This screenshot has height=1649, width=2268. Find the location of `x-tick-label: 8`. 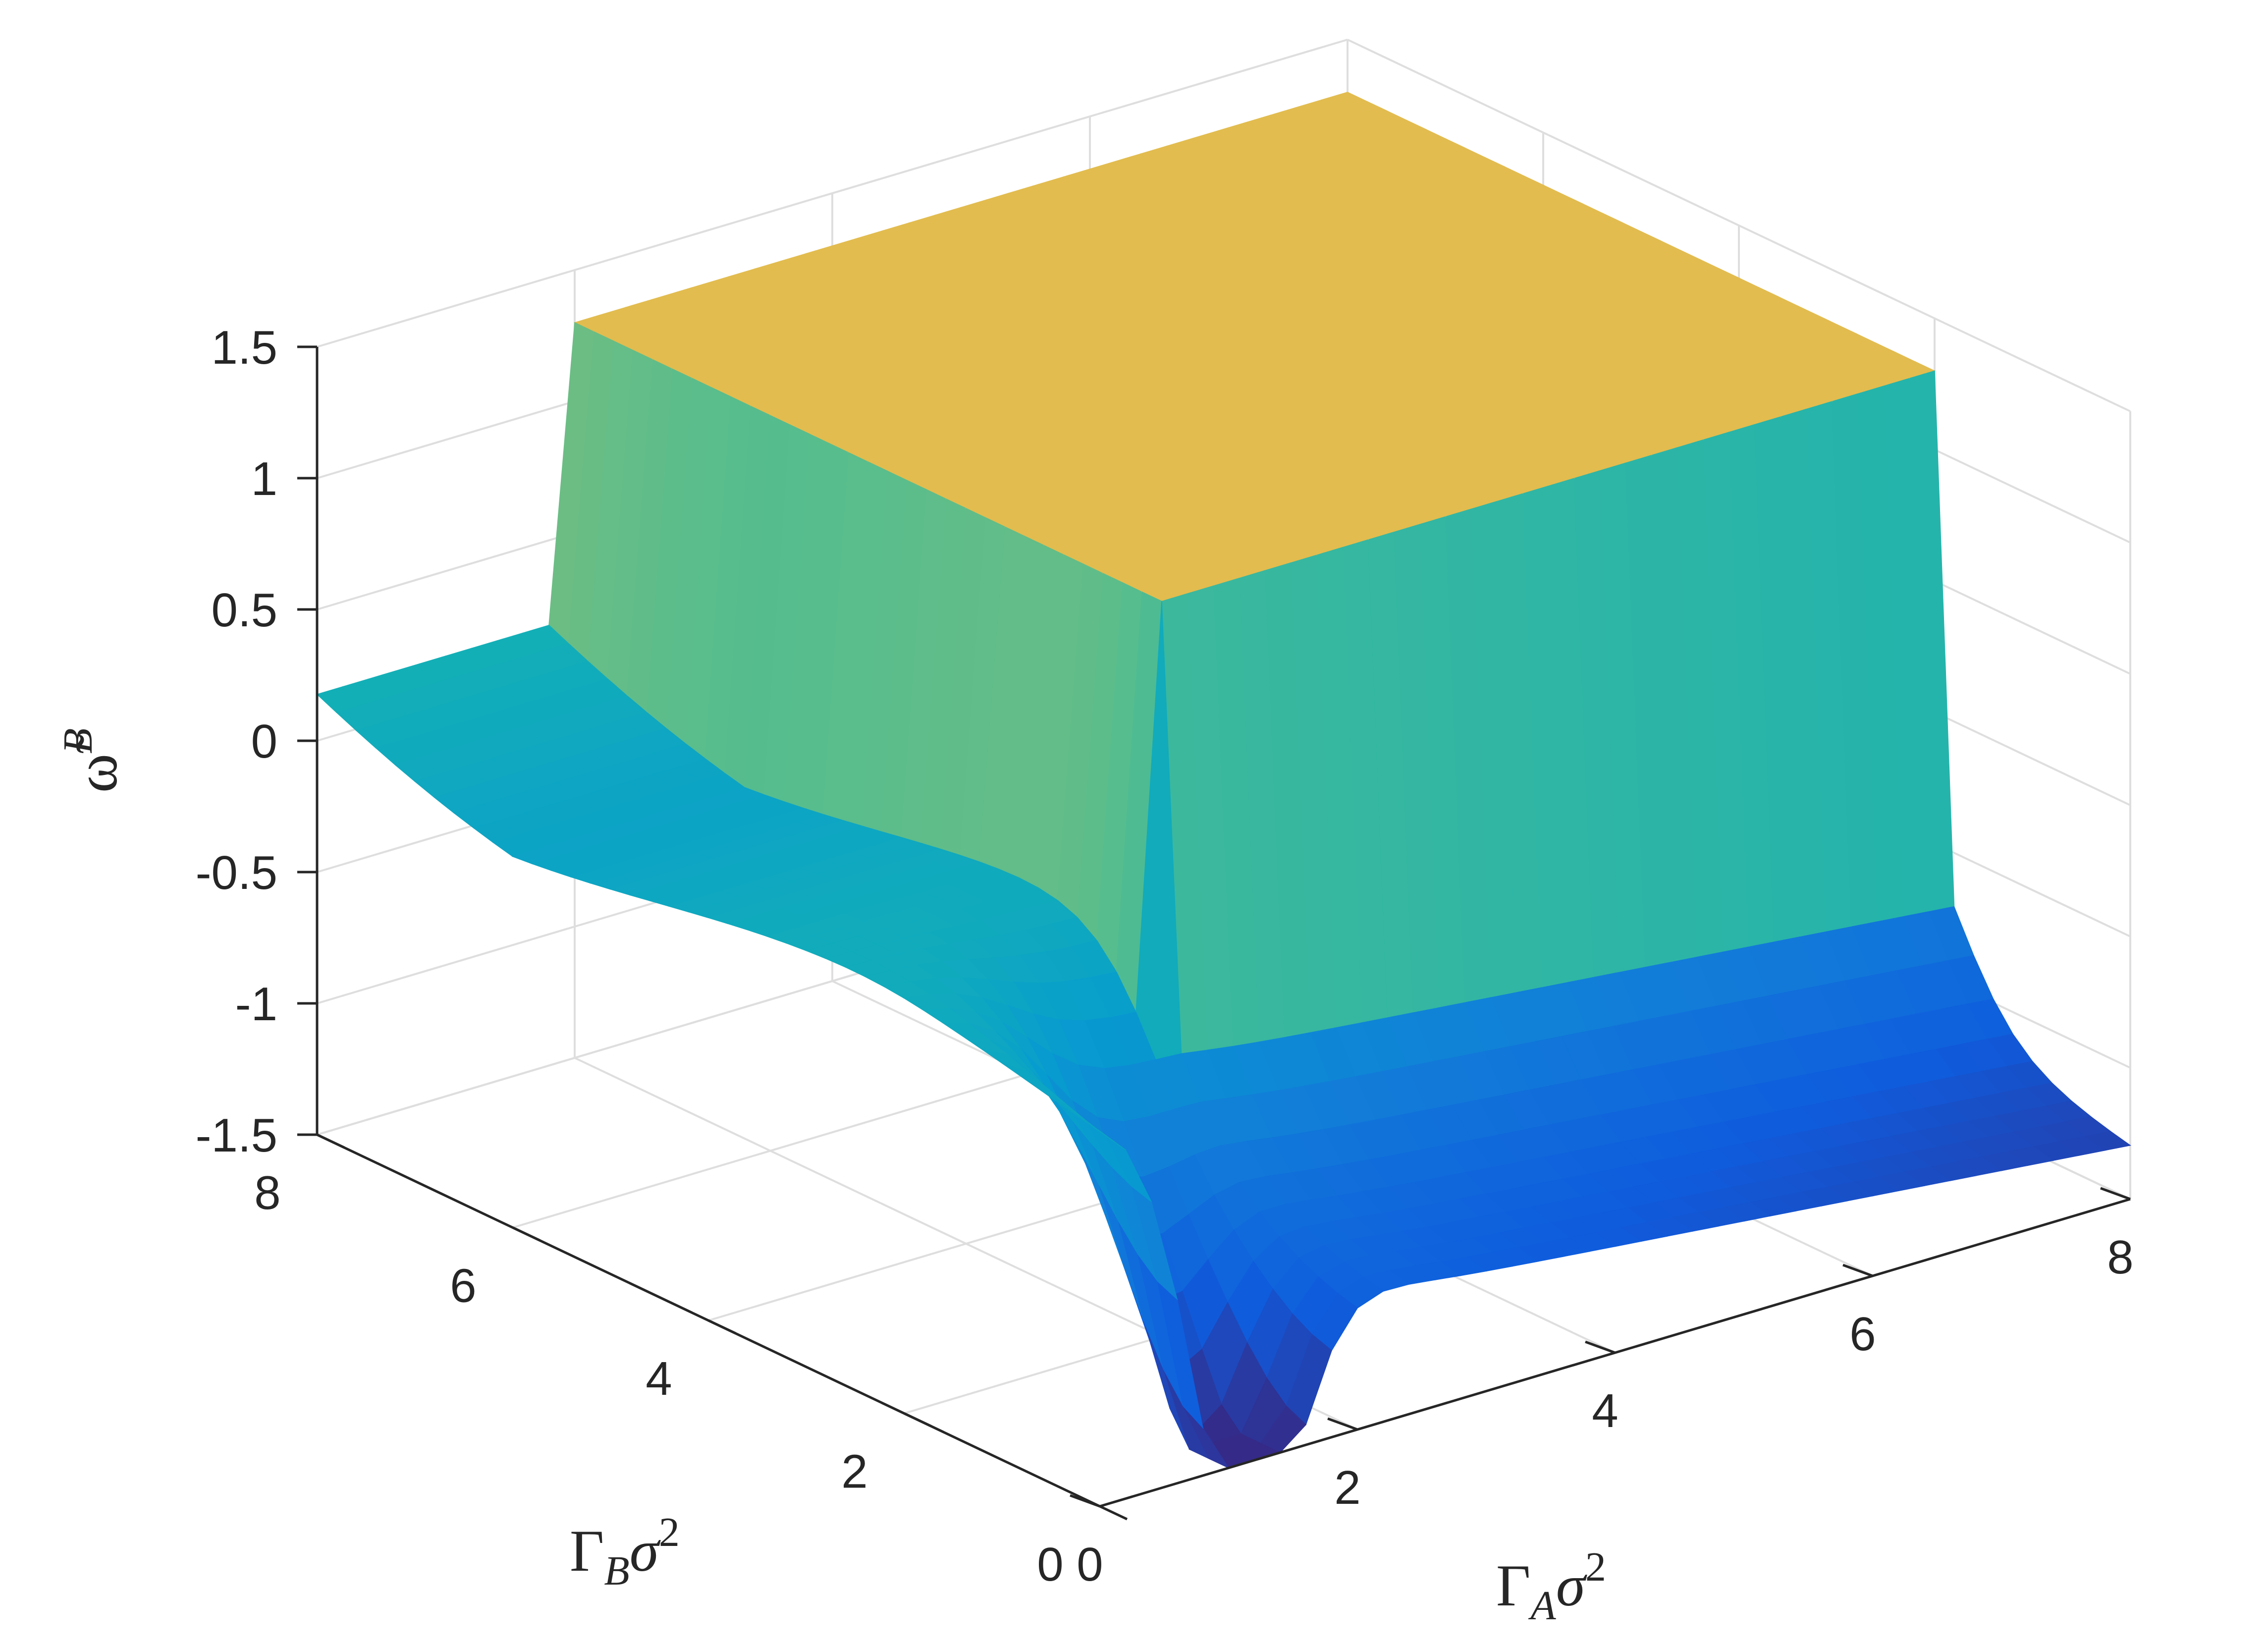

x-tick-label: 8 is located at coordinates (2120, 1257).